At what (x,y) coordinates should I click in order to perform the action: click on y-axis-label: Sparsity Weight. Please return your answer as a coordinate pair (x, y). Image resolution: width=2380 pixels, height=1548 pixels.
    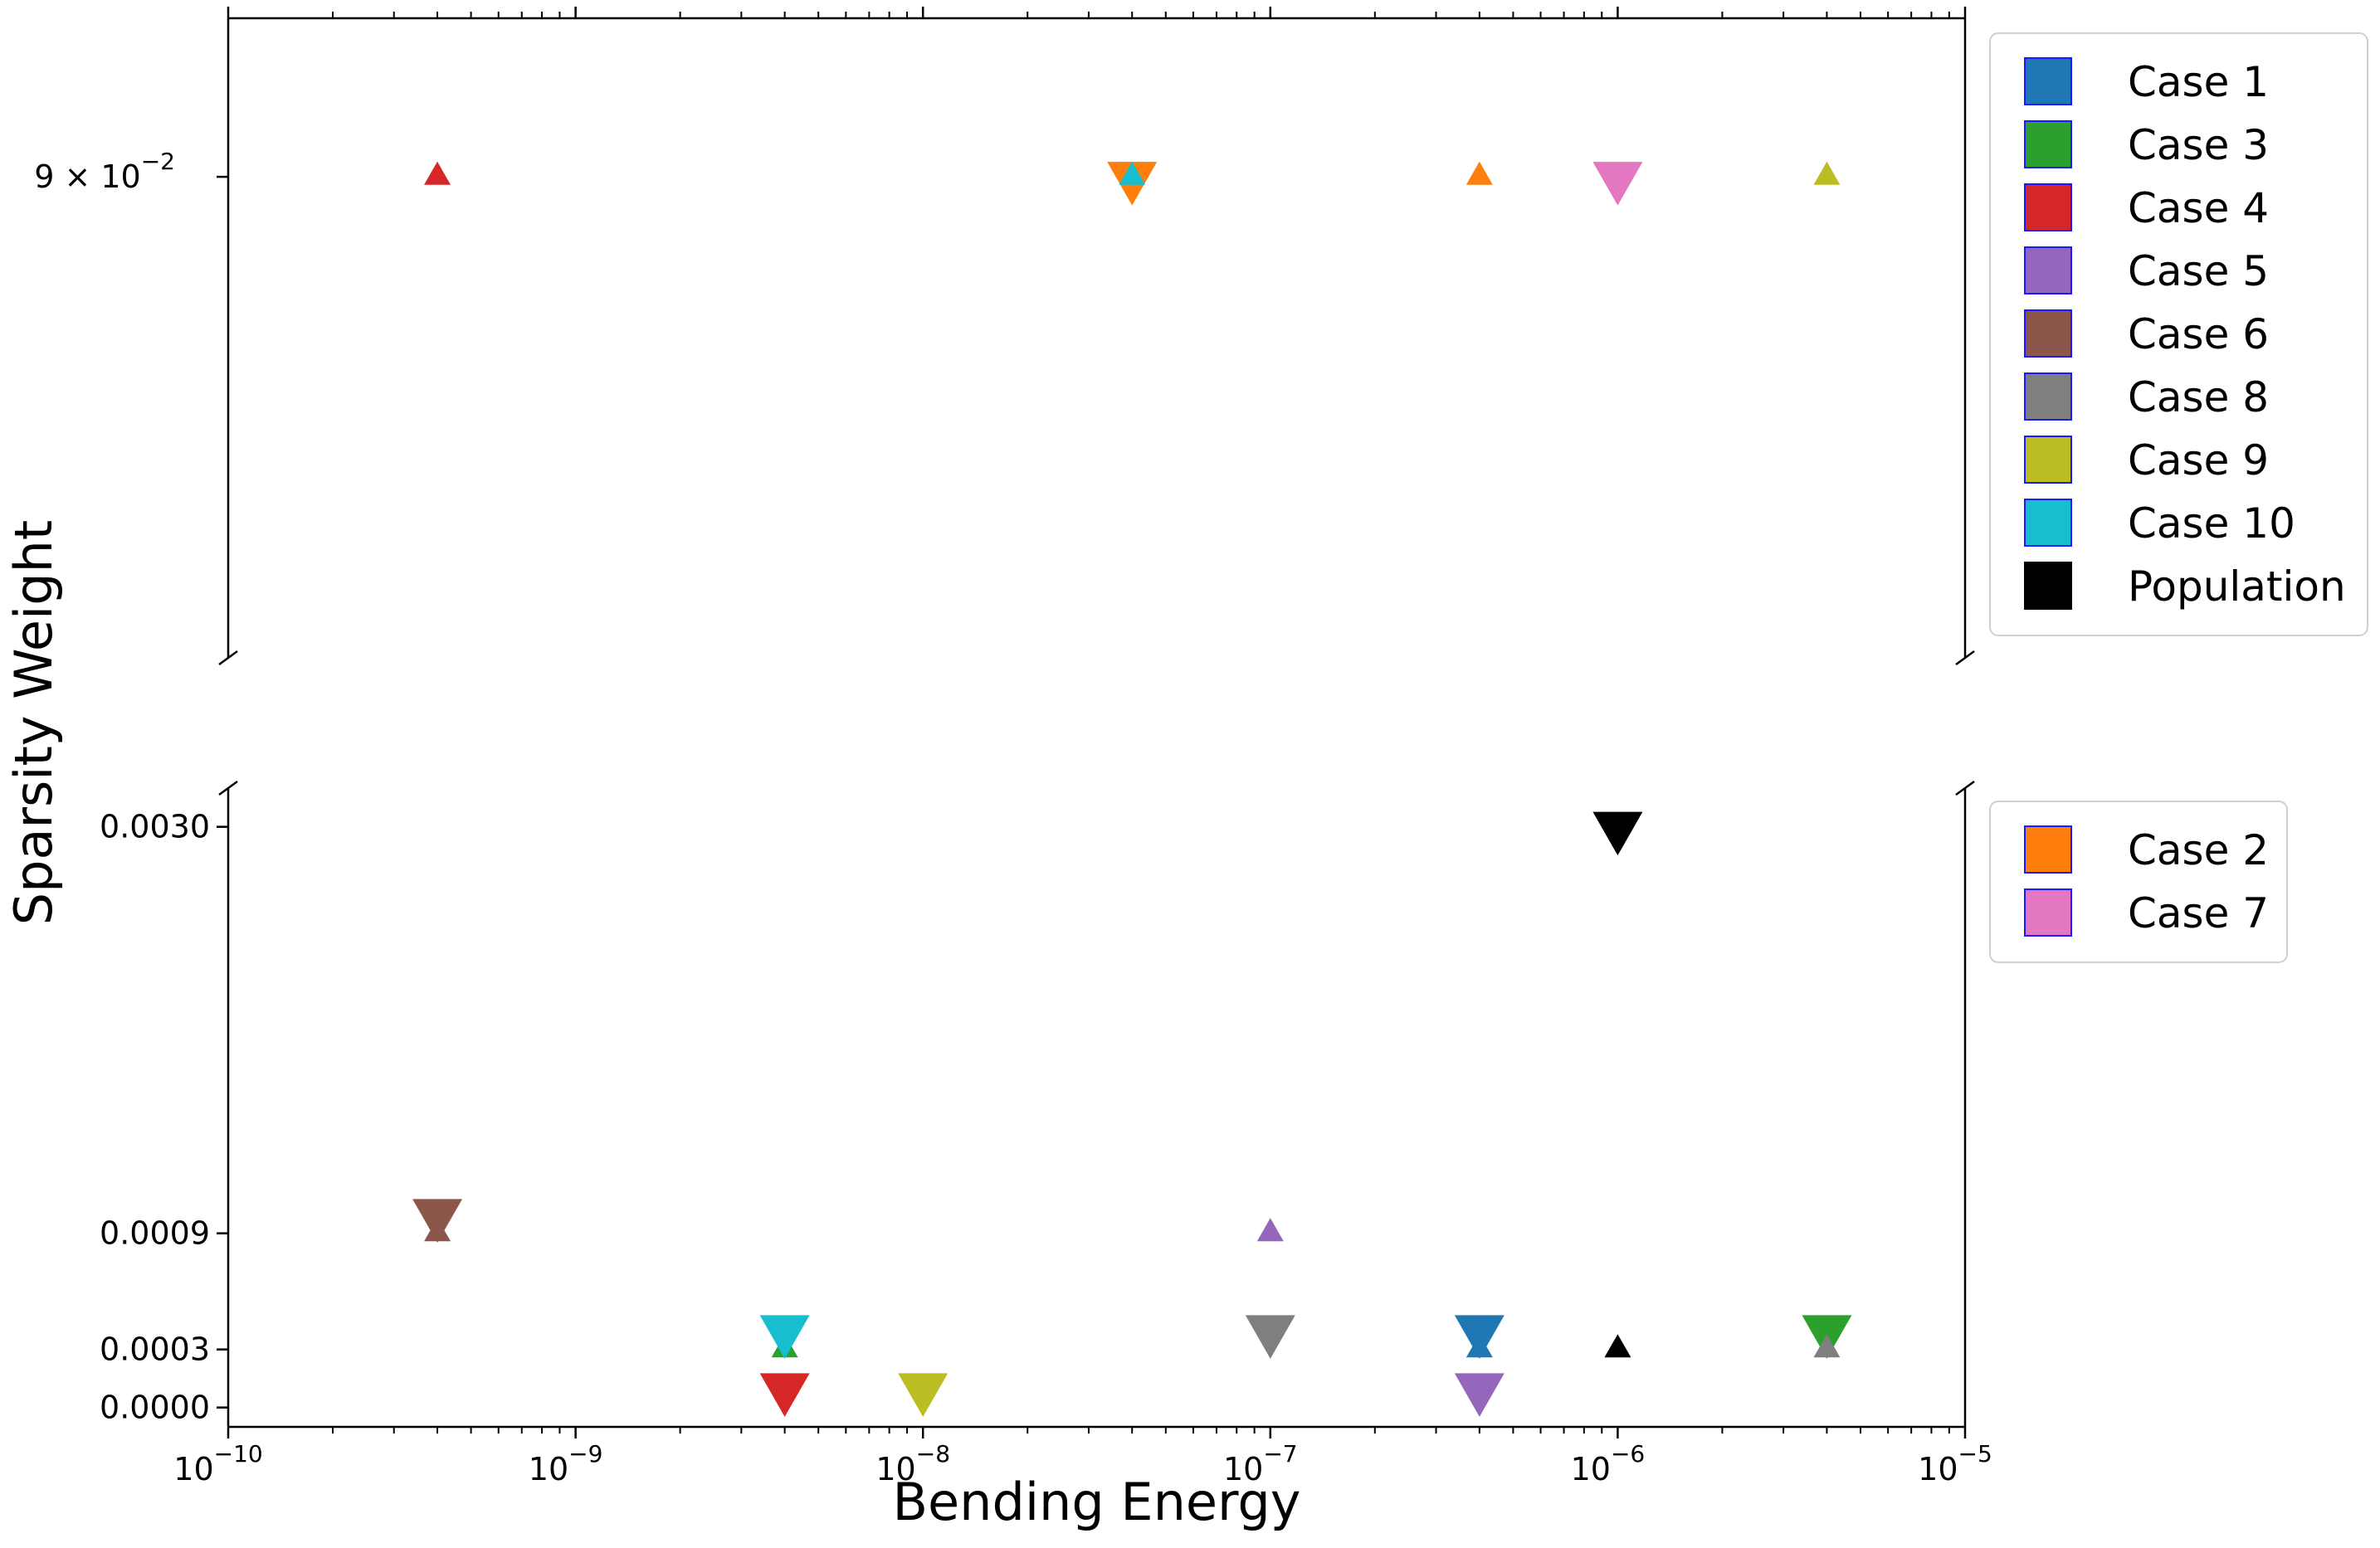
    Looking at the image, I should click on (33, 722).